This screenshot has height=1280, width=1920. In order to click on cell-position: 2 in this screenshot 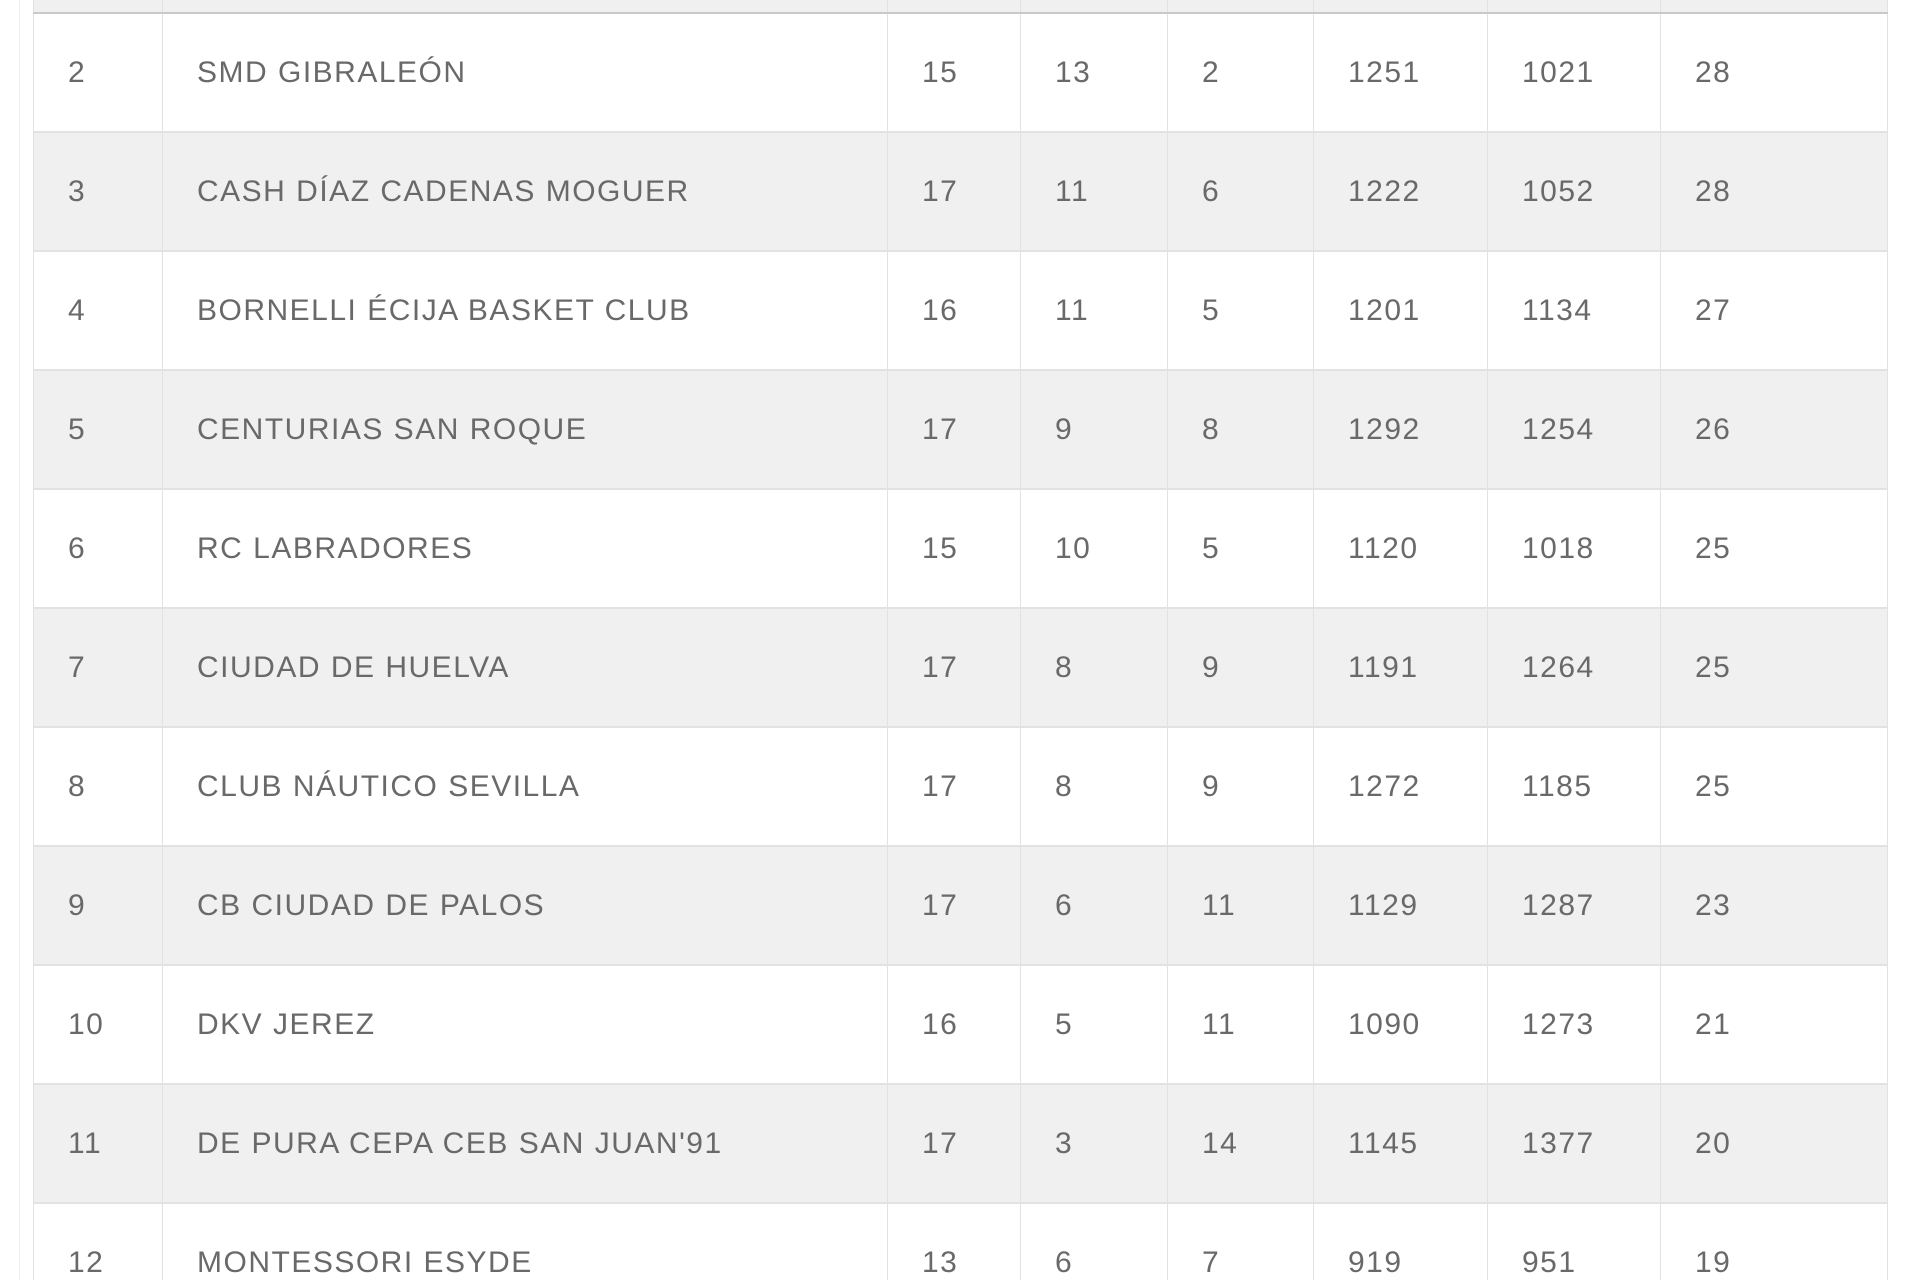, I will do `click(98, 72)`.